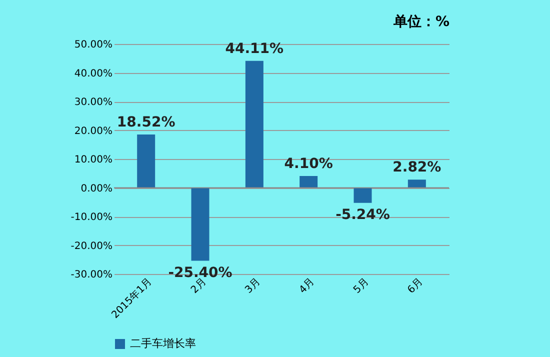 Image resolution: width=550 pixels, height=357 pixels. I want to click on y-tick-label: 30.00%, so click(93, 102).